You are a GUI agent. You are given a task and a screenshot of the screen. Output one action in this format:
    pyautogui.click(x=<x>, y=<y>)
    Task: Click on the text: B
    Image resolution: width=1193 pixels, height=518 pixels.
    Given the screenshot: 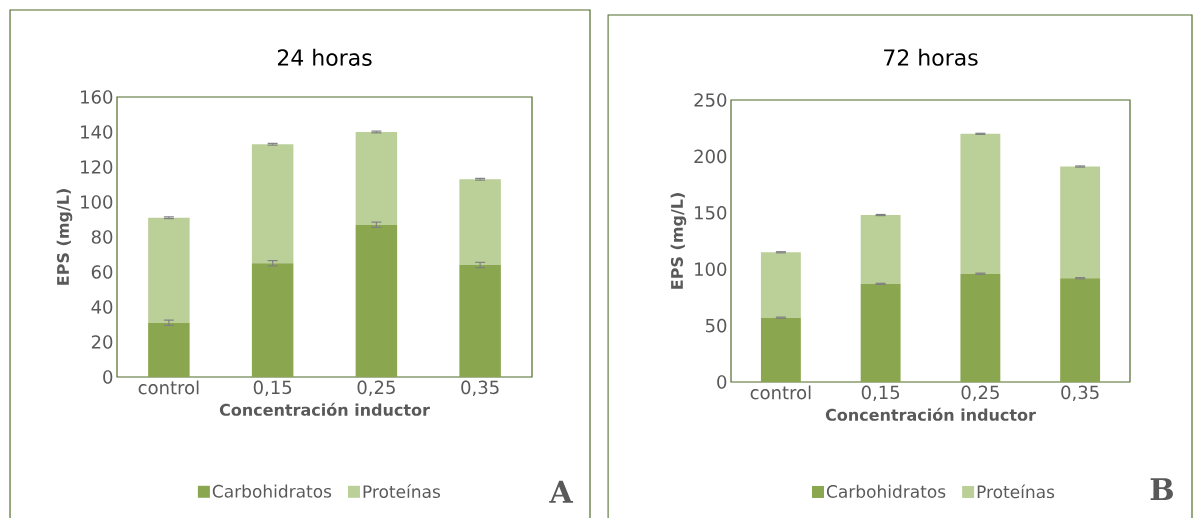 What is the action you would take?
    pyautogui.click(x=1161, y=489)
    